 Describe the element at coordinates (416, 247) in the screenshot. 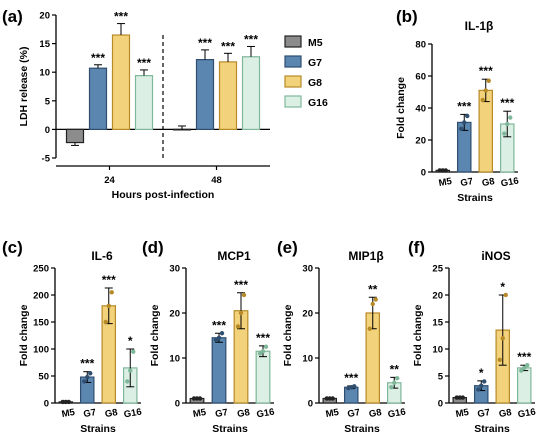

I see `f-panel-label: (f)` at that location.